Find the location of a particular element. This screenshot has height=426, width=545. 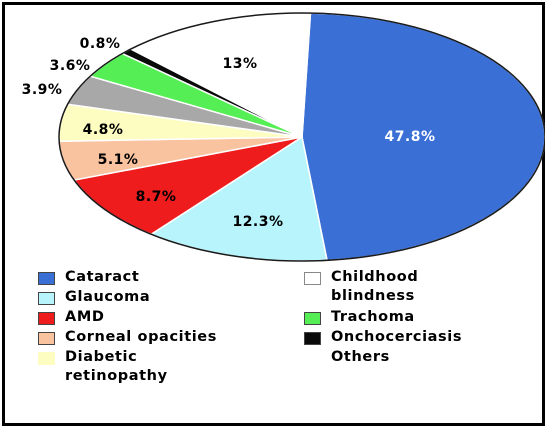

legend-item-trachoma: Trachoma is located at coordinates (359, 317).